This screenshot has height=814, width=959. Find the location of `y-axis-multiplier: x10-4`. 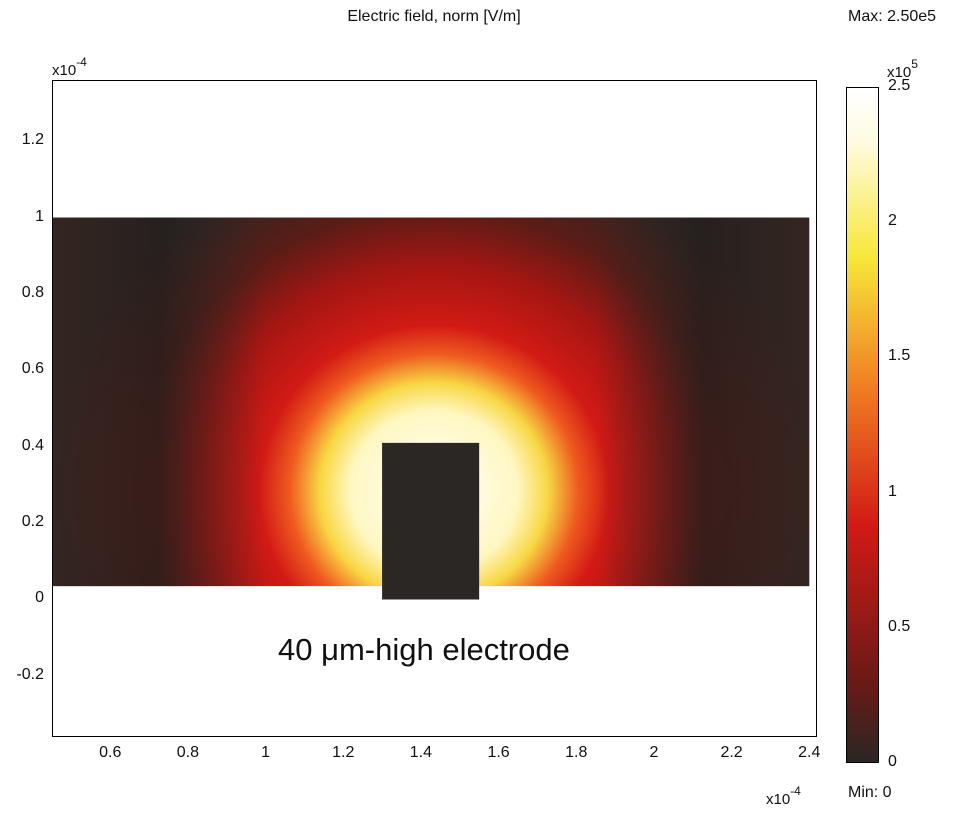

y-axis-multiplier: x10-4 is located at coordinates (69, 67).